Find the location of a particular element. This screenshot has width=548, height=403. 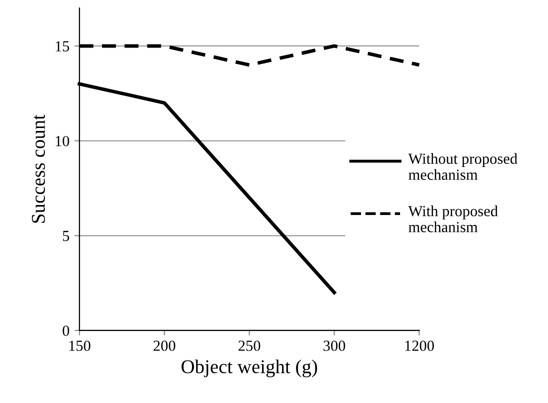

x-axis-title: Object weight (g) is located at coordinates (250, 369).